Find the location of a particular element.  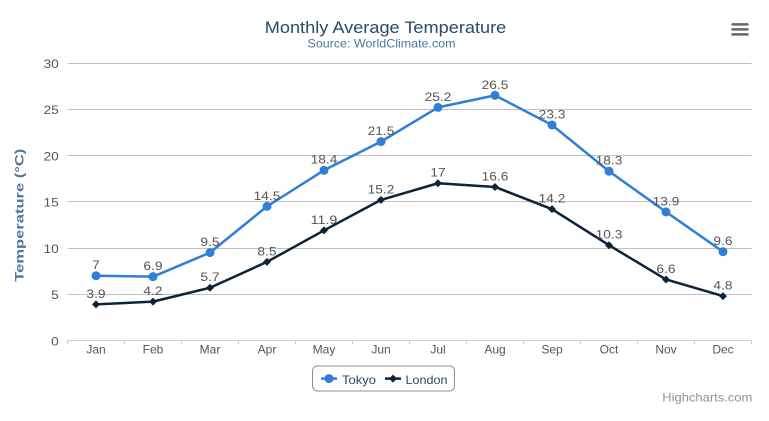

svg-text: London is located at coordinates (427, 380).